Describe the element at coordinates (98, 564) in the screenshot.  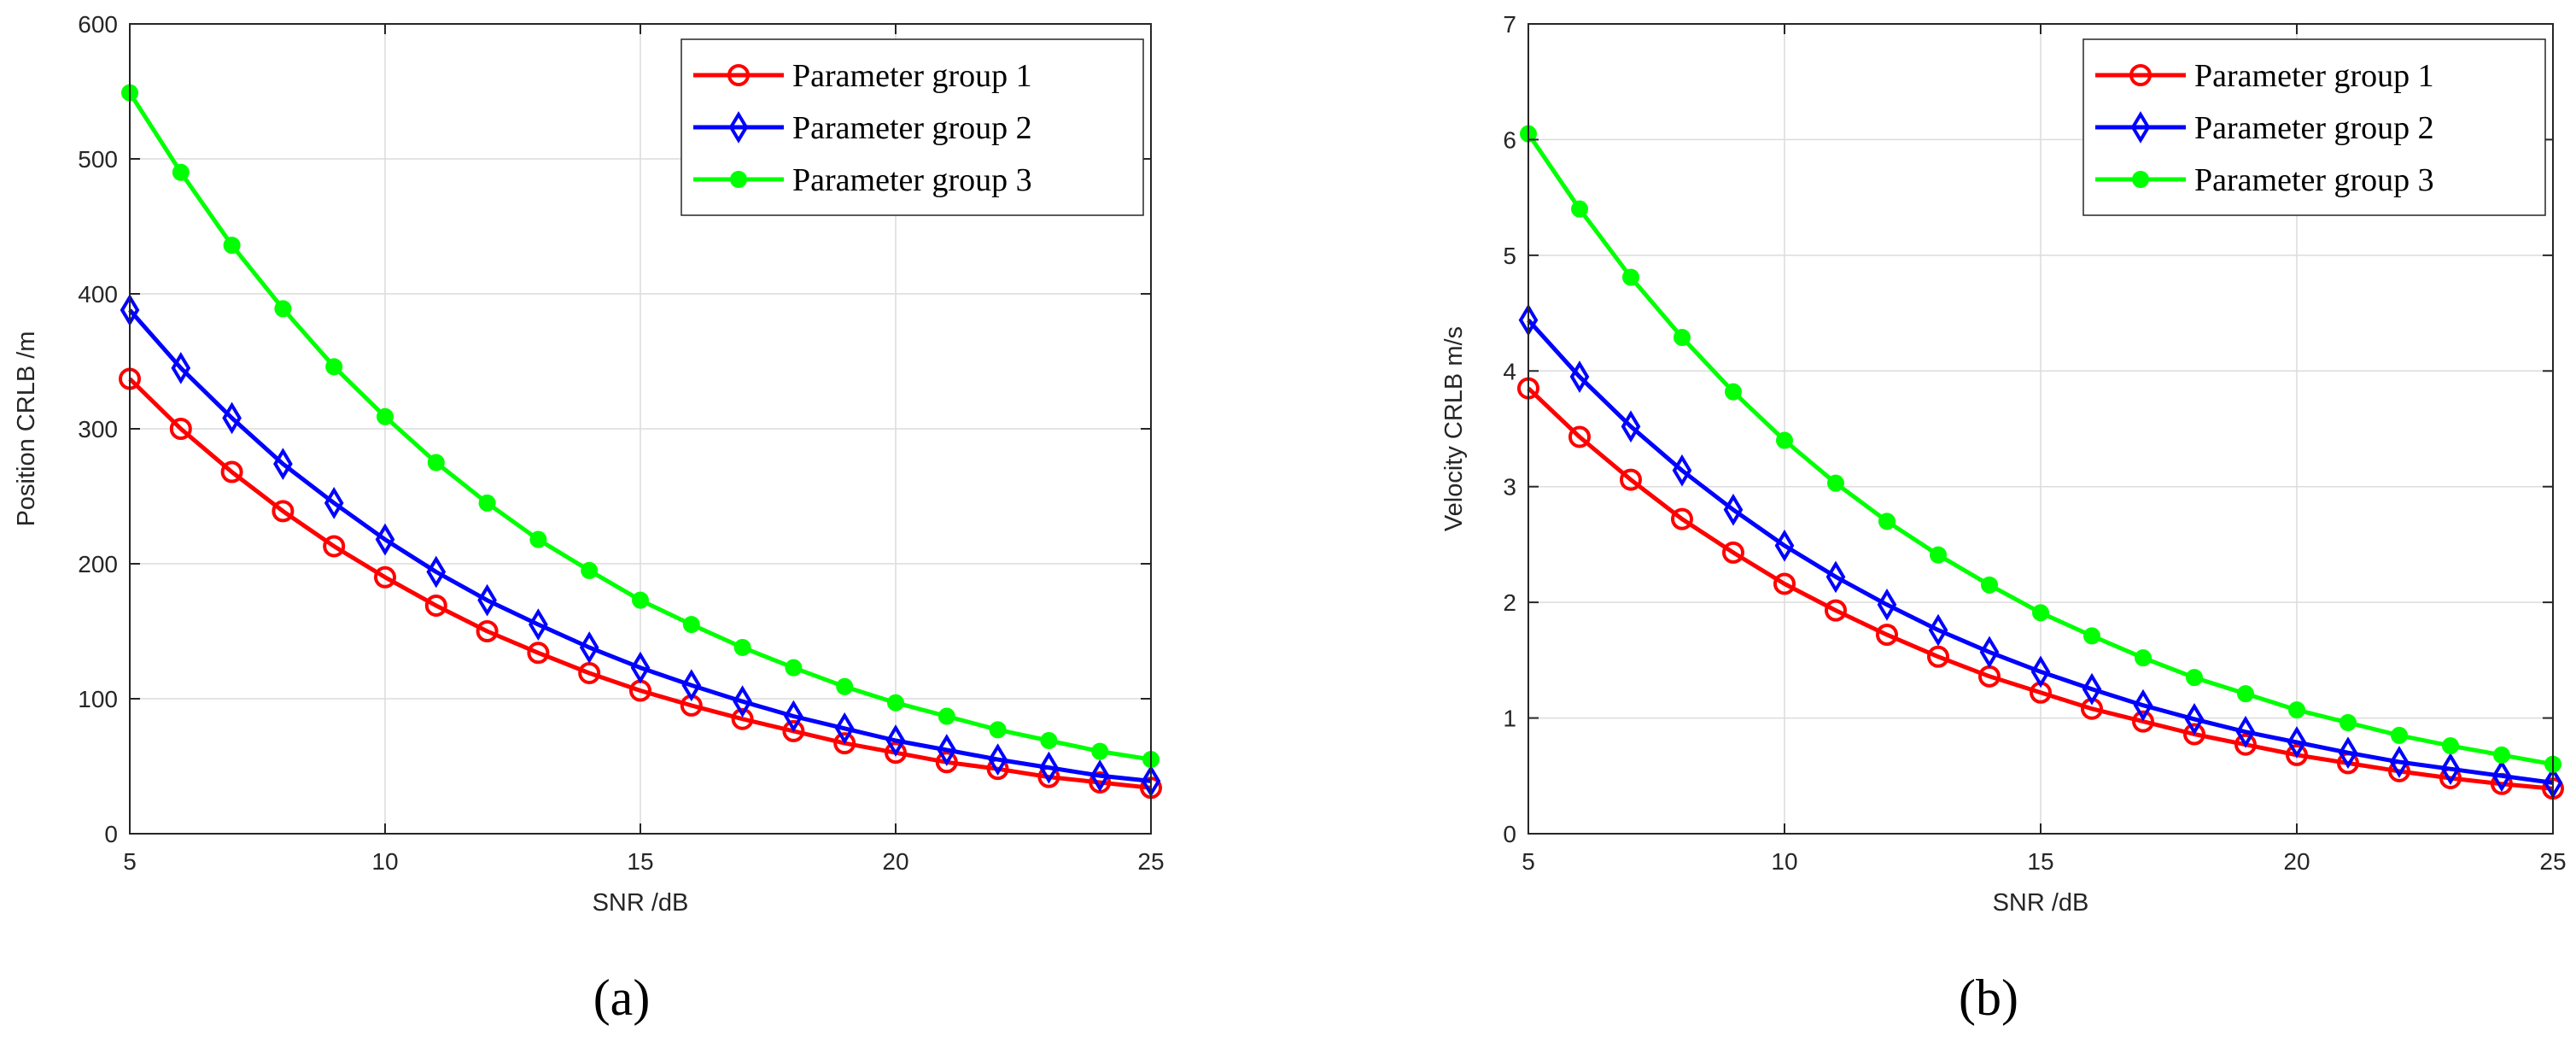
I see `y-tick-label: 200` at that location.